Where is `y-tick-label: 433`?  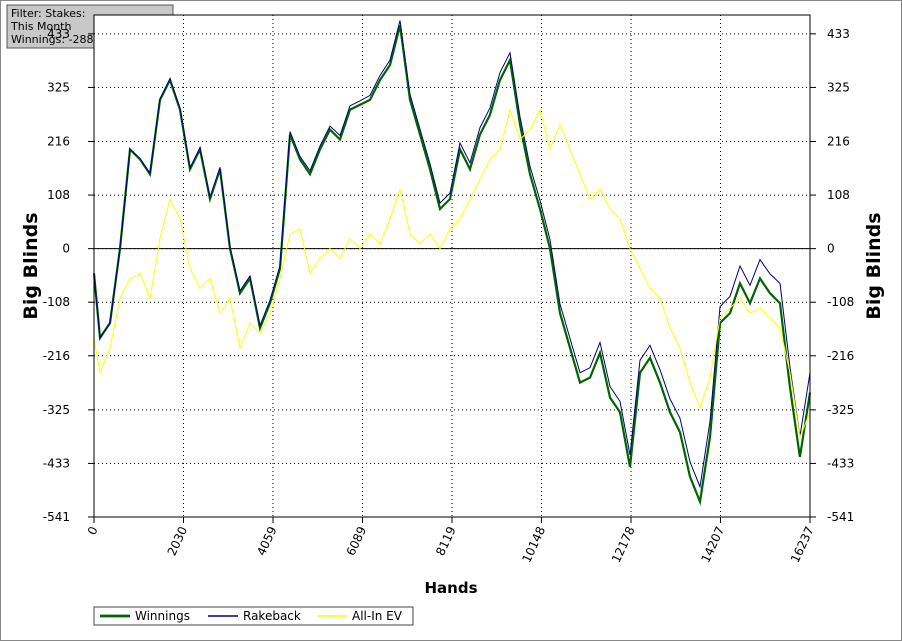 y-tick-label: 433 is located at coordinates (58, 34).